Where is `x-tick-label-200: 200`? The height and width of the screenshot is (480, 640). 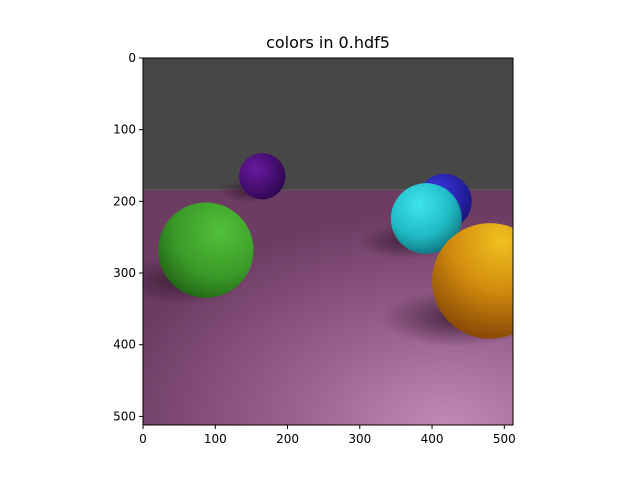
x-tick-label-200: 200 is located at coordinates (287, 439).